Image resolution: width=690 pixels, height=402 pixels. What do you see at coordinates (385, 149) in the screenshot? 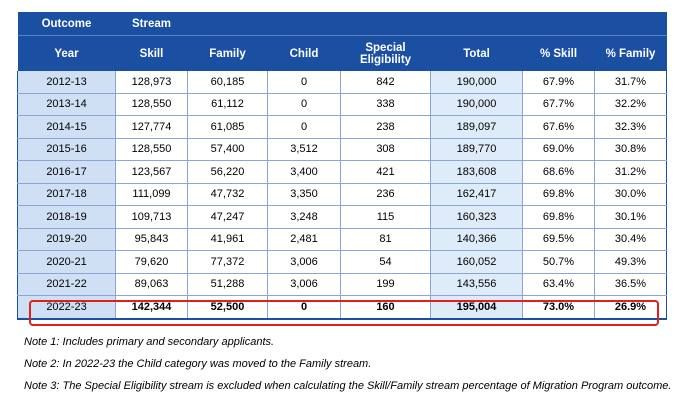
I see `cell-special-eligibility: 308` at bounding box center [385, 149].